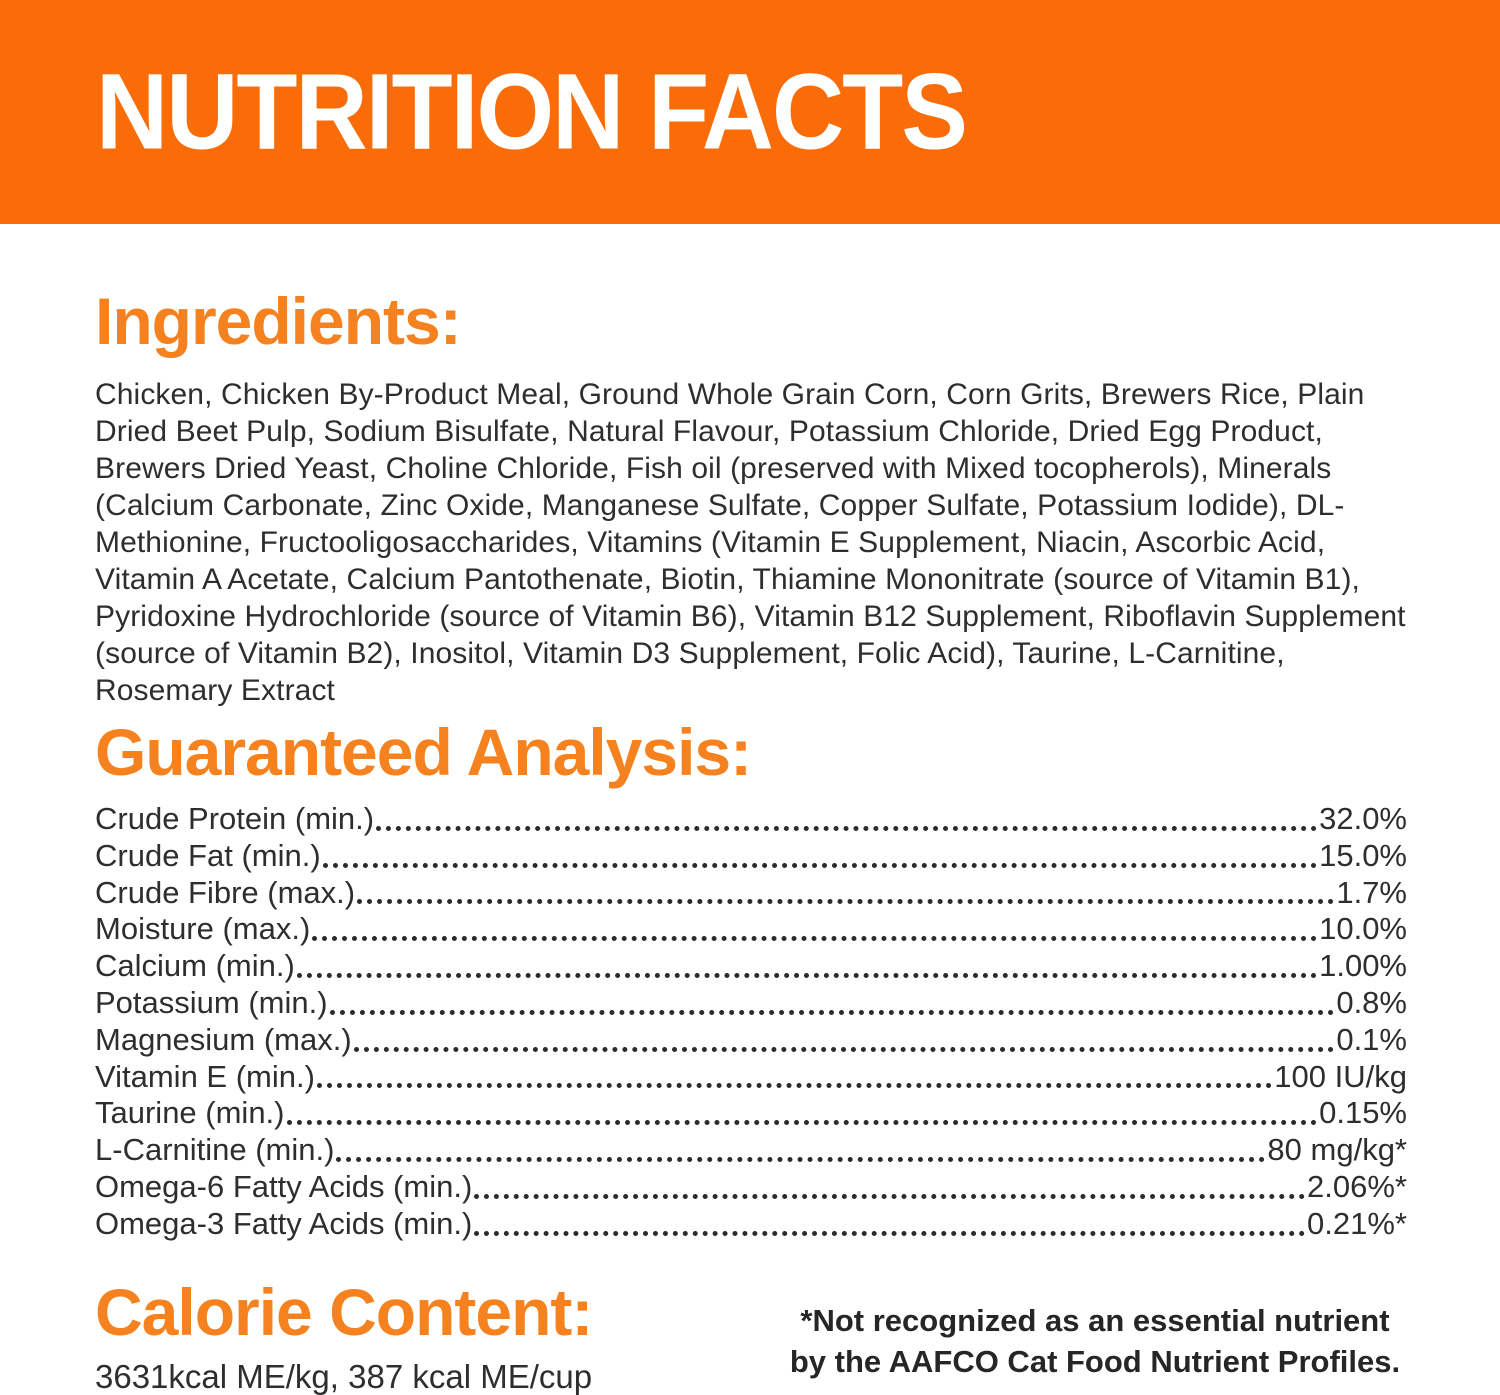 The width and height of the screenshot is (1500, 1395). Describe the element at coordinates (751, 1187) in the screenshot. I see `ga-row-omega-6: Omega-6 Fatty Acids (min.) 2.06%*` at that location.